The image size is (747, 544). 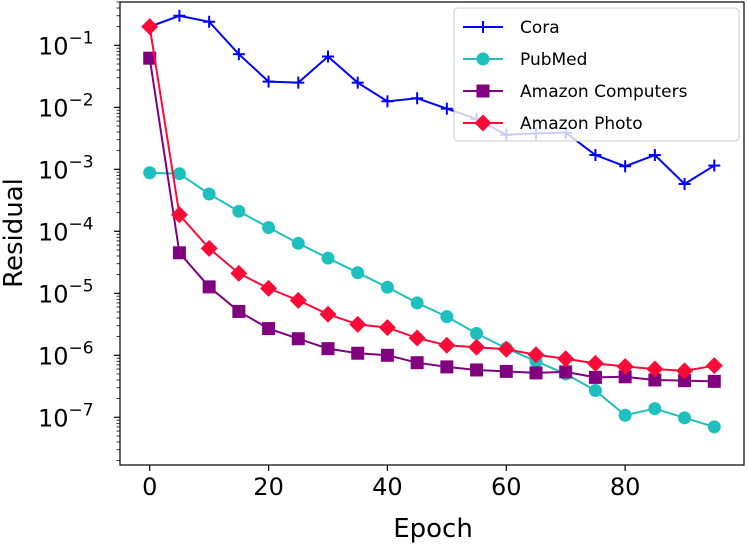 I want to click on legend-item: Amazon Photo, so click(x=553, y=124).